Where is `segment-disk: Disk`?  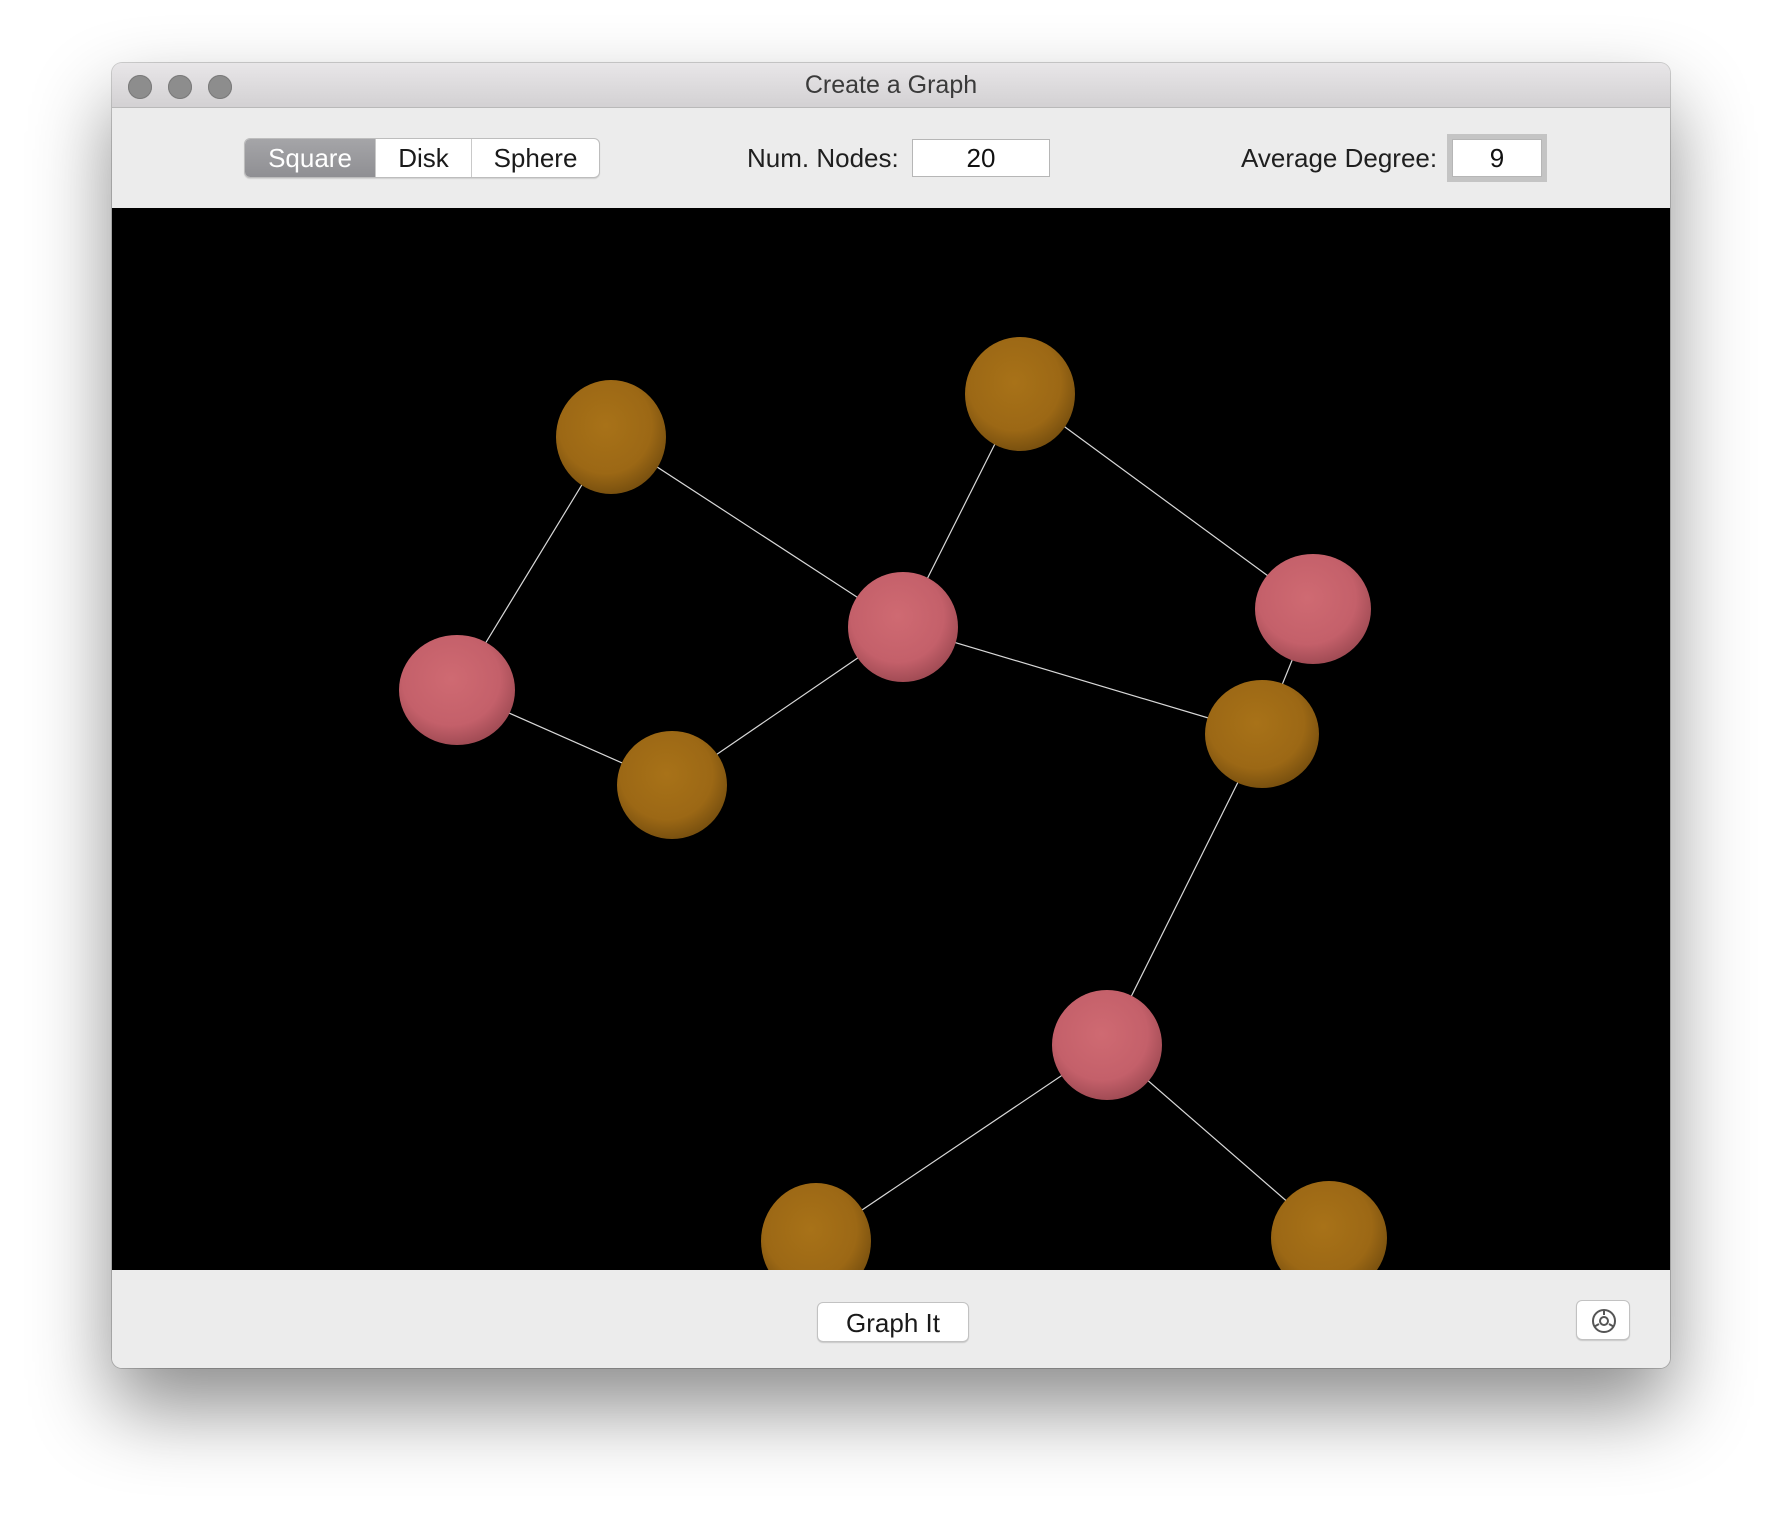 segment-disk: Disk is located at coordinates (423, 158).